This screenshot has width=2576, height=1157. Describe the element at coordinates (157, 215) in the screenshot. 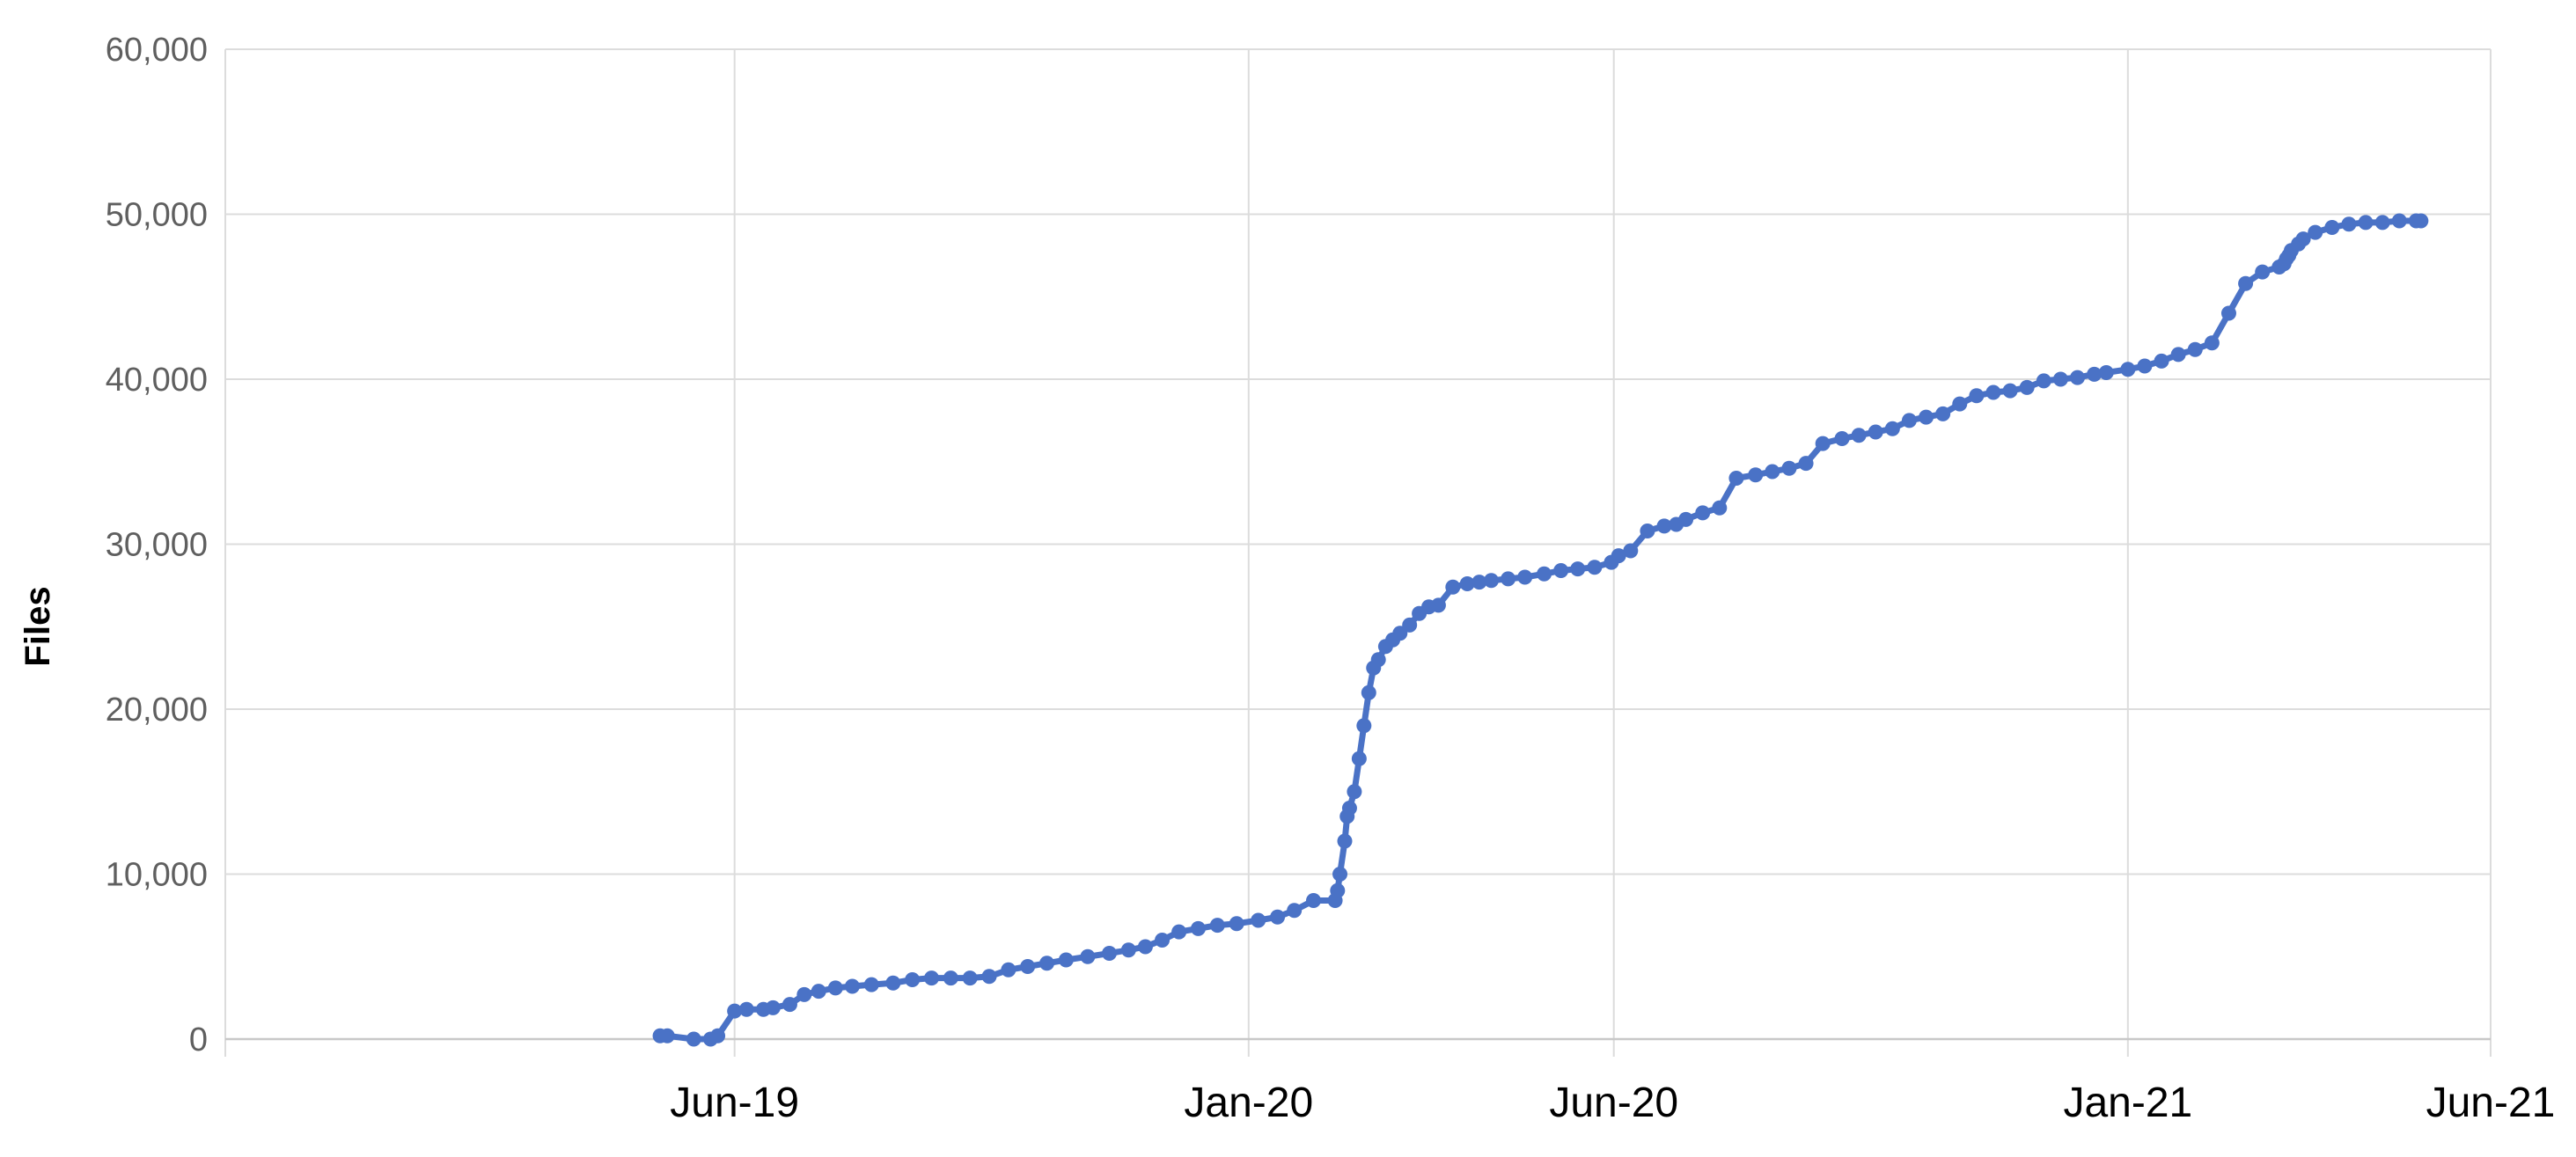

I see `y-tick-label: 50,000` at that location.